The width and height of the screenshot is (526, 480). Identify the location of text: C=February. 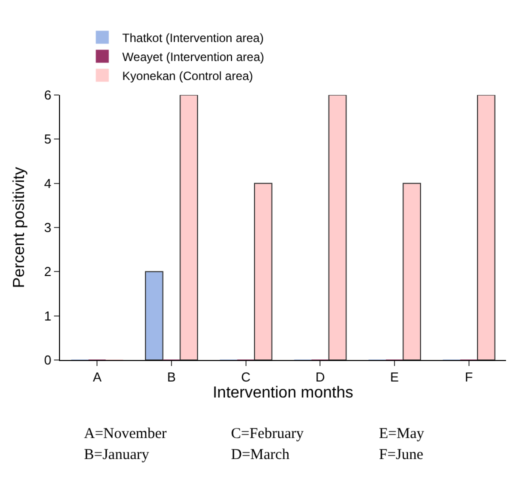
(267, 434).